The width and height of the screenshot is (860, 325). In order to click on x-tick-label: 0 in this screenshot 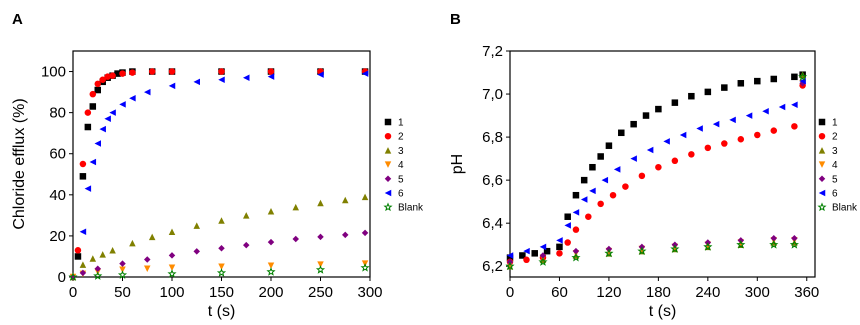, I will do `click(73, 292)`.